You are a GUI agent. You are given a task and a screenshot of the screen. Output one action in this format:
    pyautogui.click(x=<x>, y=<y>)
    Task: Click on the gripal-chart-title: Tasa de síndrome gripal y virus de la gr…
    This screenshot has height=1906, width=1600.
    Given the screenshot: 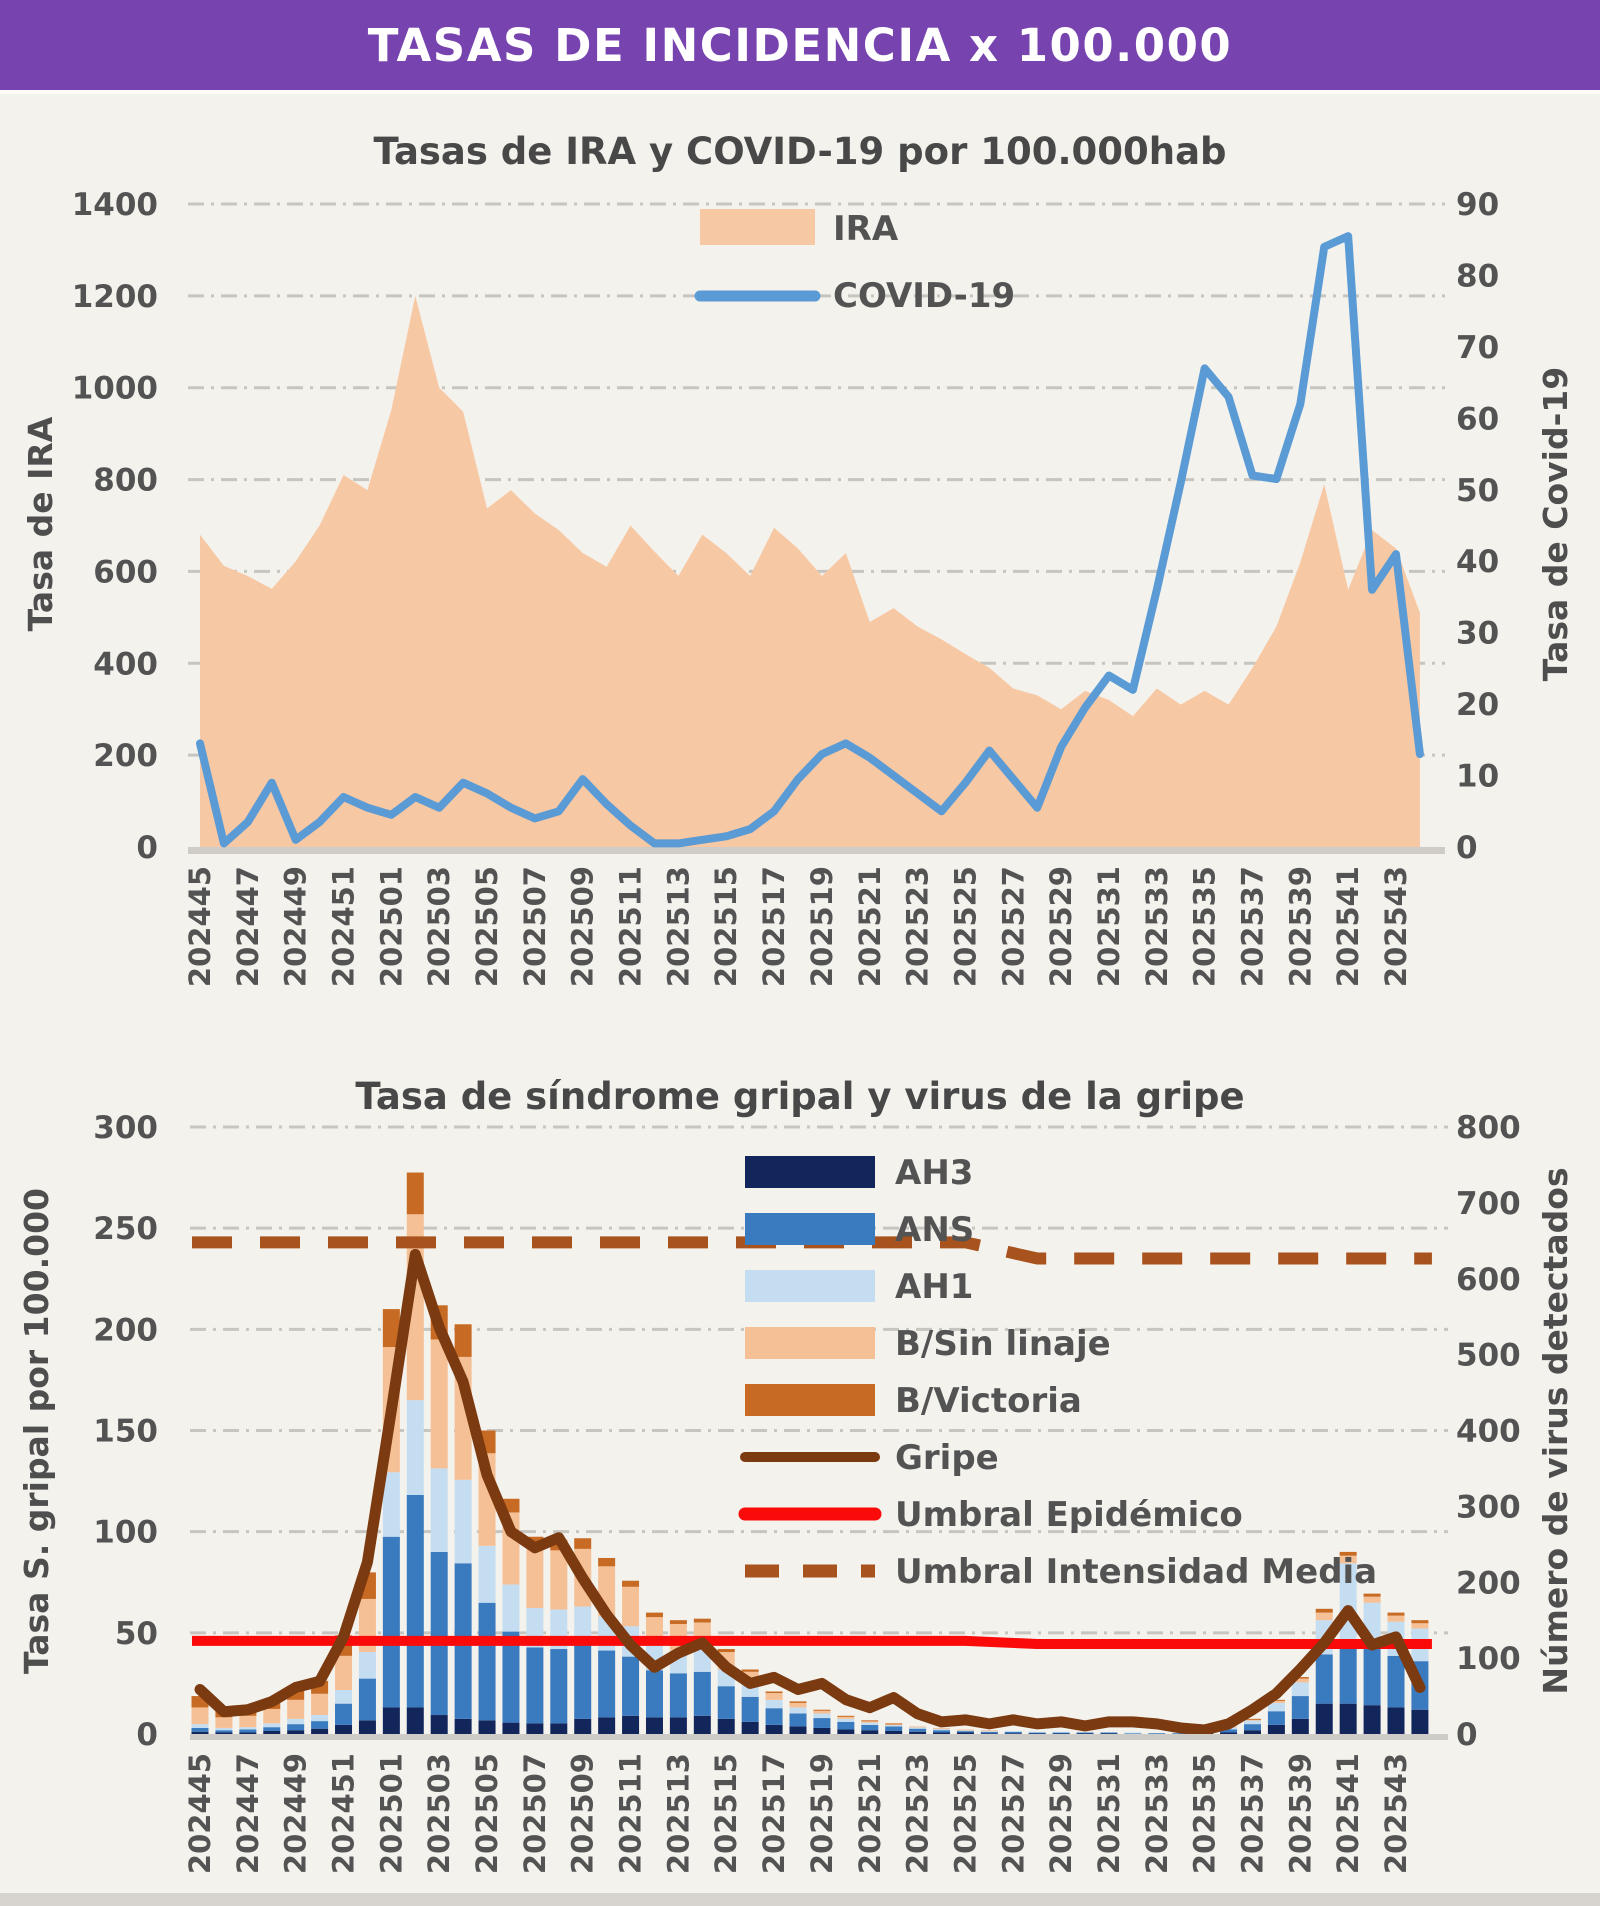 What is the action you would take?
    pyautogui.click(x=799, y=1096)
    